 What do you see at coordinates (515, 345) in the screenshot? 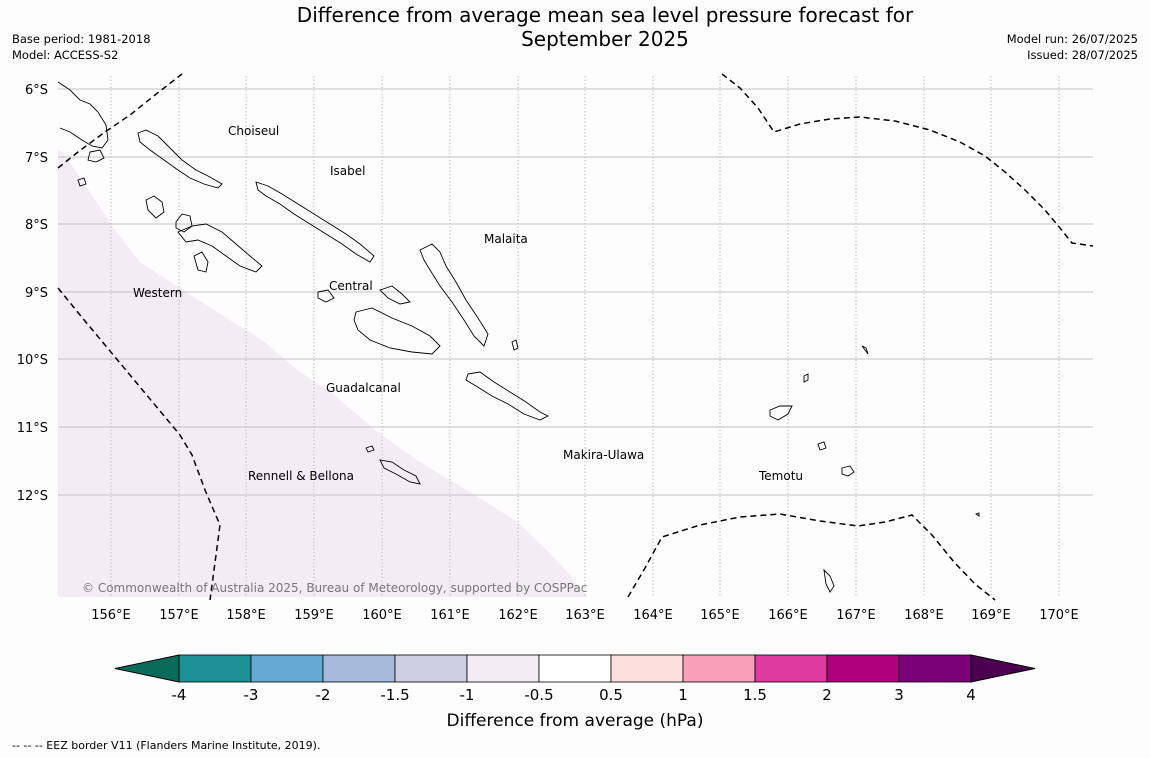
I see `ulawa-coast` at bounding box center [515, 345].